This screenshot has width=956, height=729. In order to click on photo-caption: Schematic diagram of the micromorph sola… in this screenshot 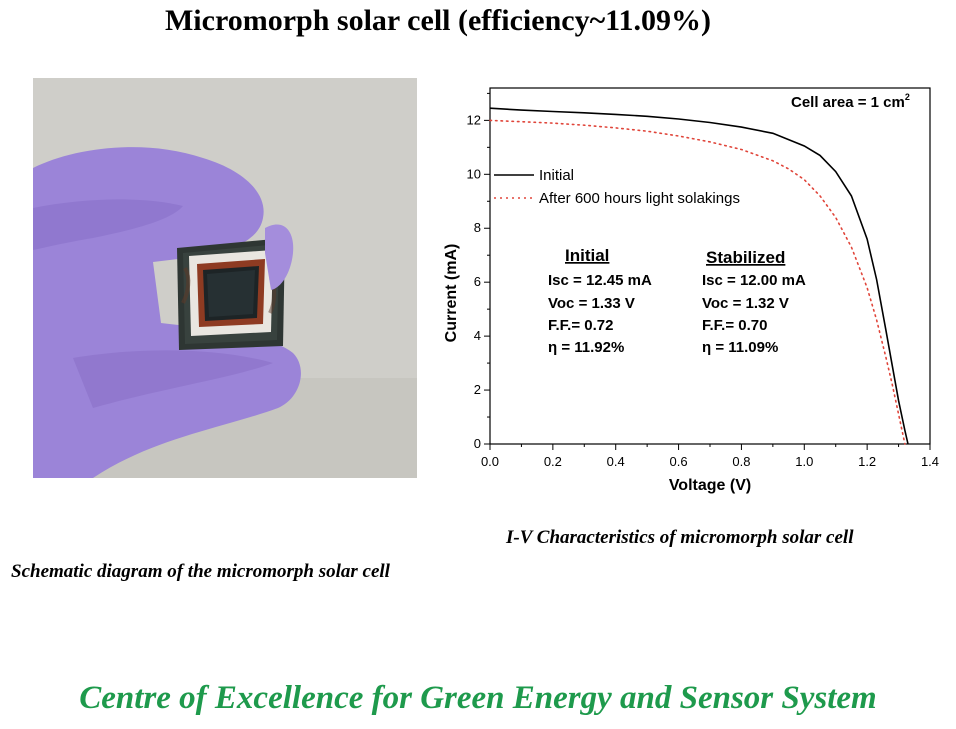, I will do `click(200, 571)`.